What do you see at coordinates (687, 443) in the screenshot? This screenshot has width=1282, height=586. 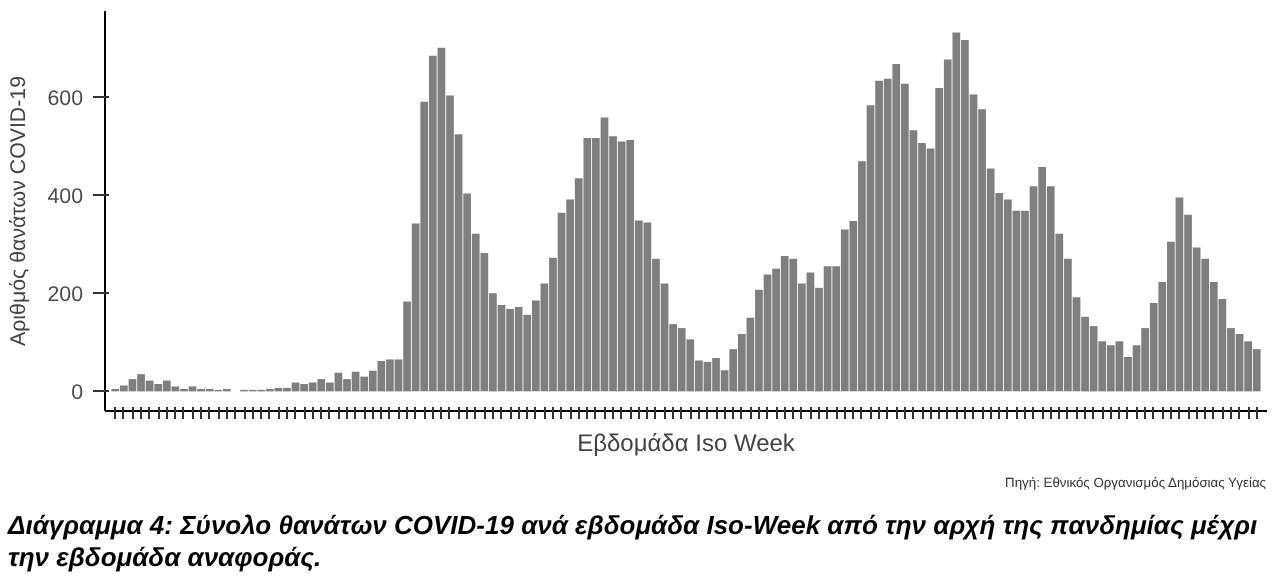 I see `x-axis-title: Εβδομάδα Iso Week` at bounding box center [687, 443].